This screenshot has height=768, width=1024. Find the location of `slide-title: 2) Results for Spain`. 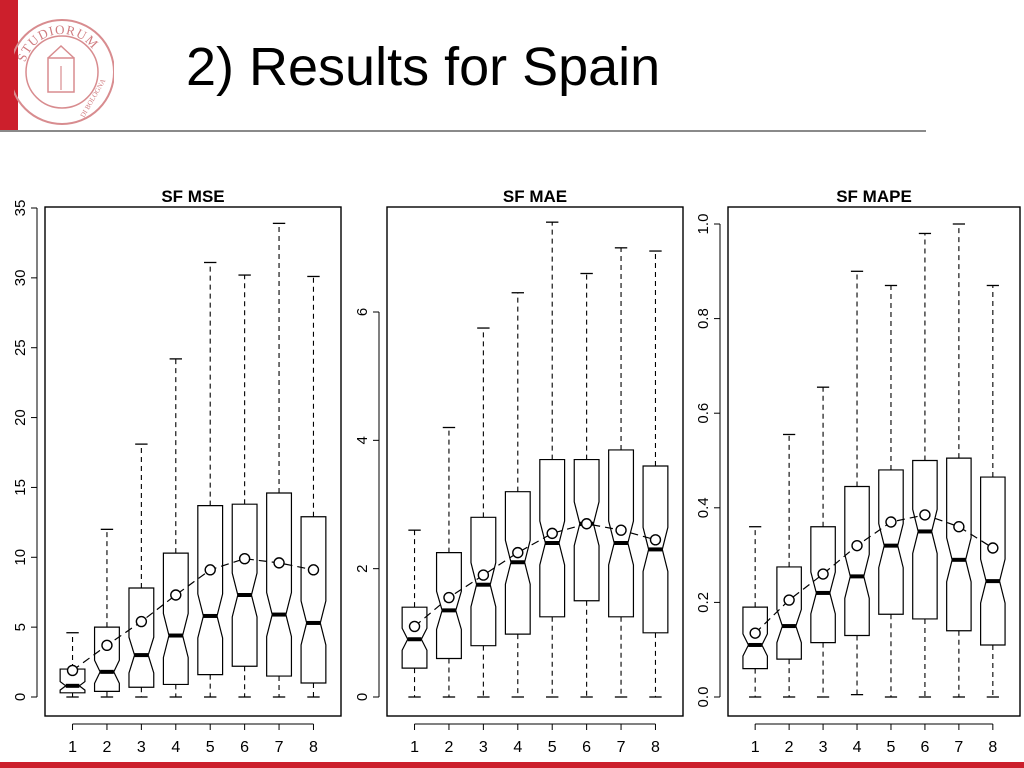

slide-title: 2) Results for Spain is located at coordinates (423, 67).